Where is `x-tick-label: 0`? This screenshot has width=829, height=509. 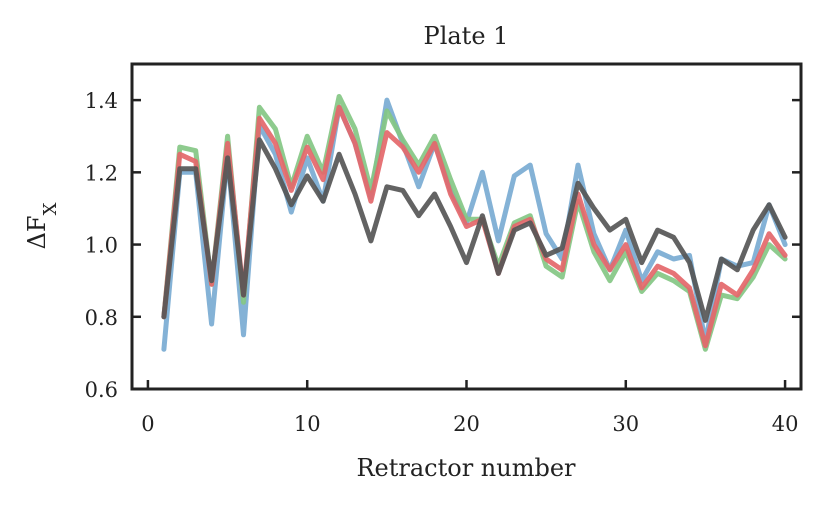
x-tick-label: 0 is located at coordinates (147, 424).